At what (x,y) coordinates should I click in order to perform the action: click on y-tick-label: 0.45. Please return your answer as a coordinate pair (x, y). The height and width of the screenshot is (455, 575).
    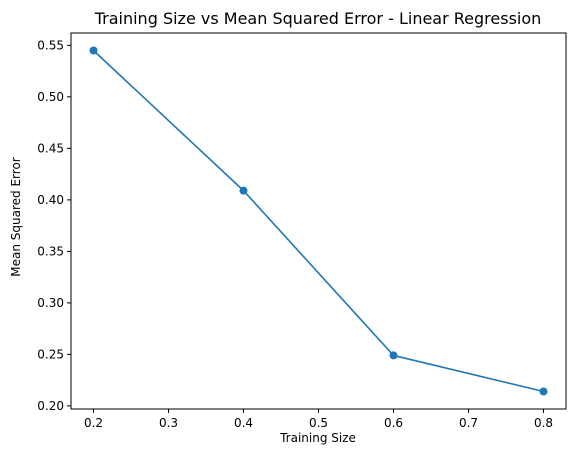
    Looking at the image, I should click on (50, 148).